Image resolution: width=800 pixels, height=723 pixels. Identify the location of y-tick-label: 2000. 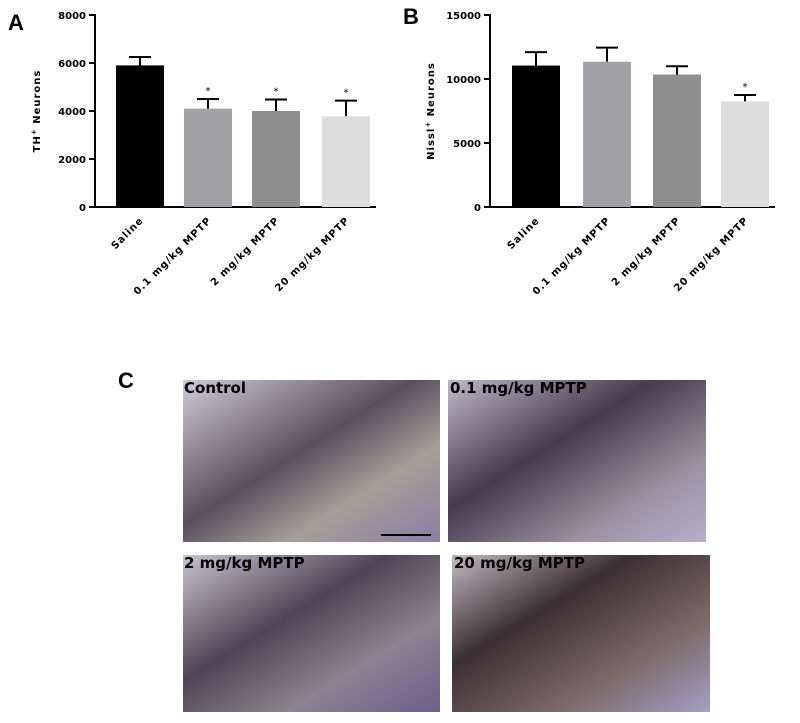
(72, 160).